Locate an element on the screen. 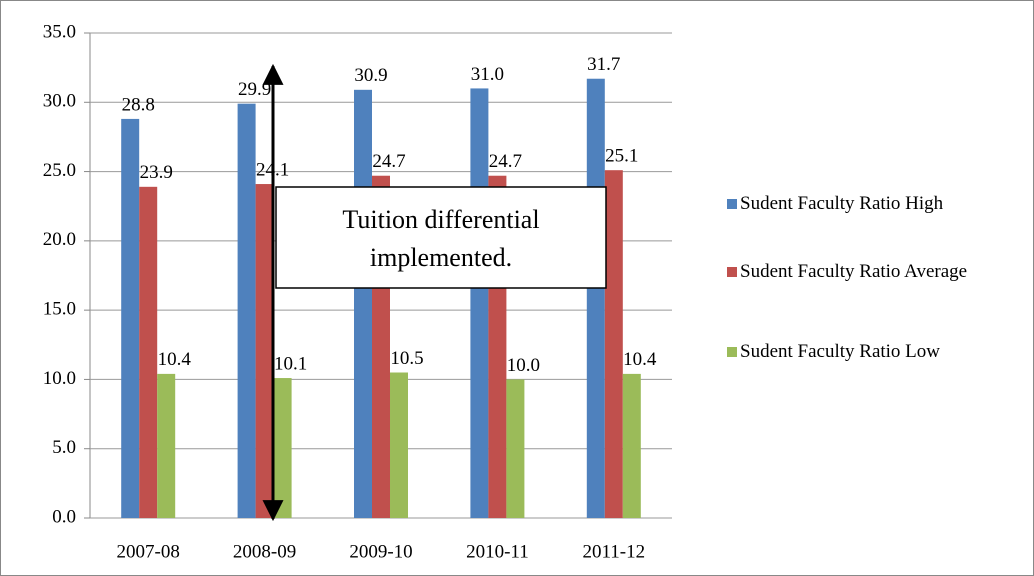 The image size is (1034, 576). data-label: 23.9 is located at coordinates (156, 172).